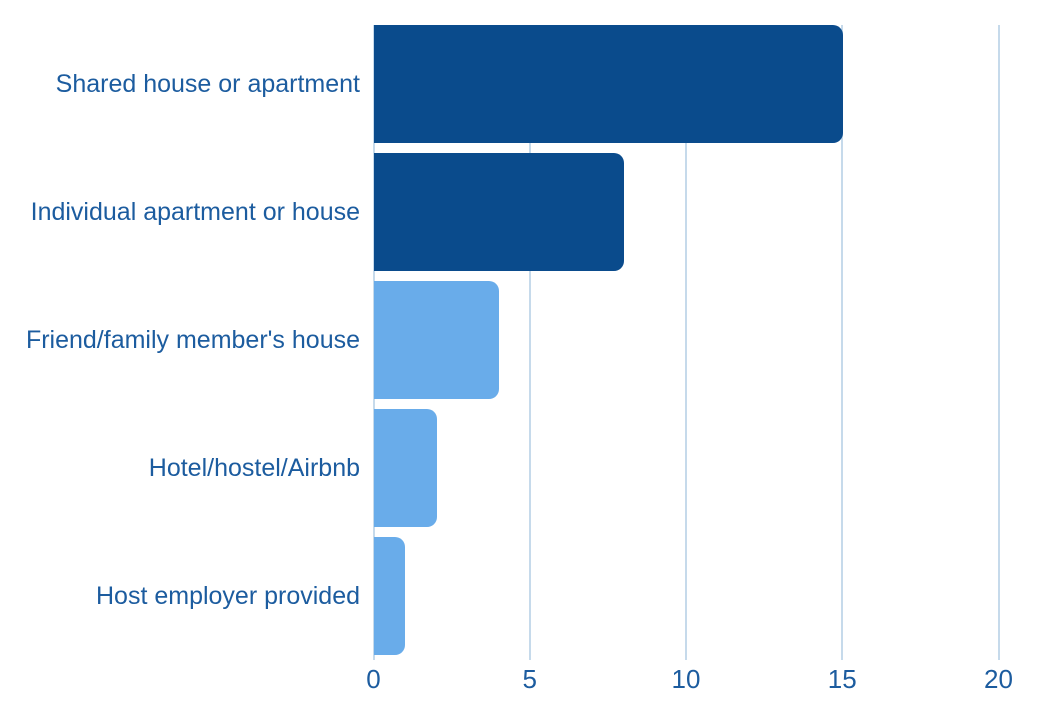 Image resolution: width=1037 pixels, height=720 pixels. I want to click on x-tick-label: 20, so click(998, 679).